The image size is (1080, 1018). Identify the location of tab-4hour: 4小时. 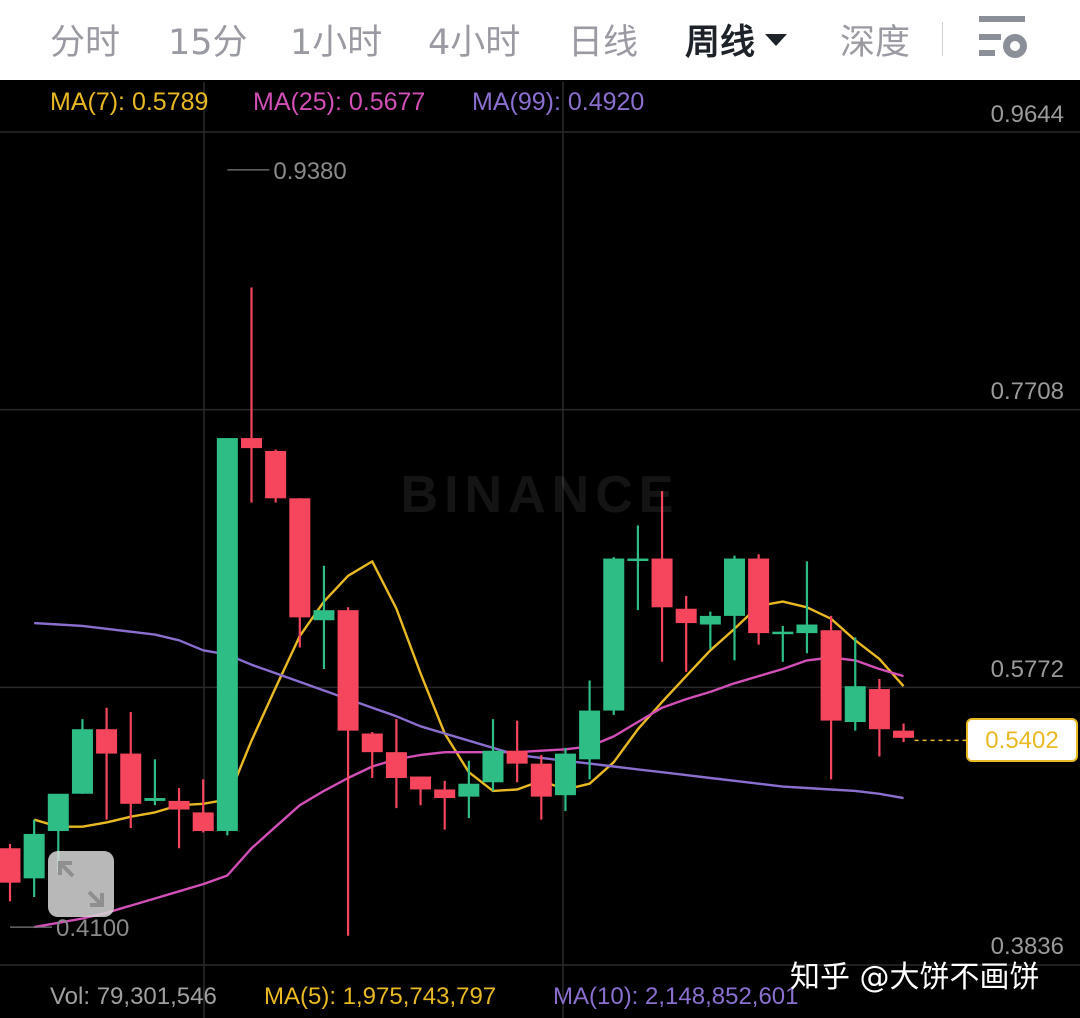
(474, 43).